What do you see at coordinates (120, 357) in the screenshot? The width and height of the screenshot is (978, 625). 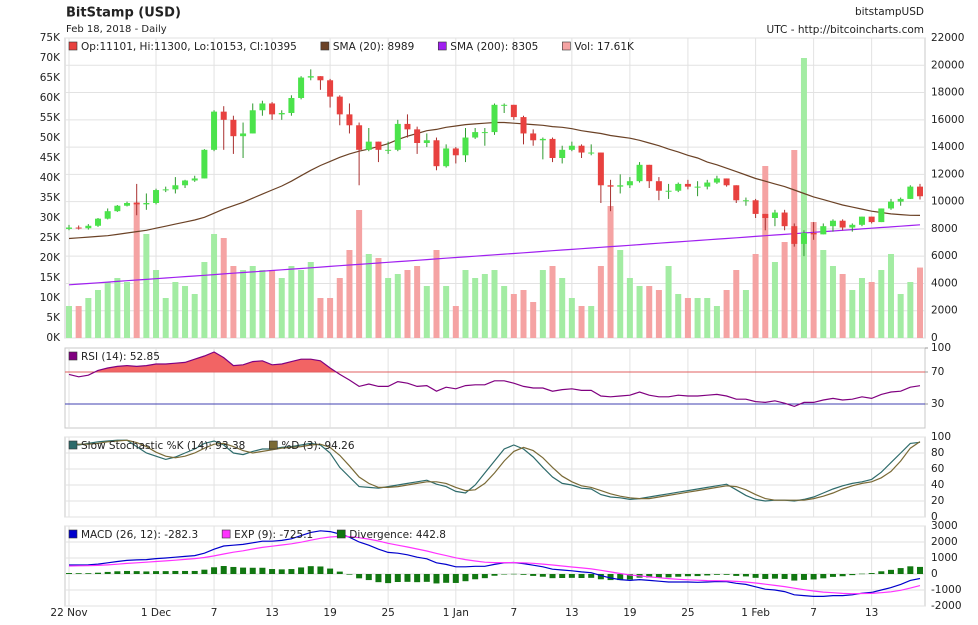 I see `legend-label: RSI (14): 52.85` at bounding box center [120, 357].